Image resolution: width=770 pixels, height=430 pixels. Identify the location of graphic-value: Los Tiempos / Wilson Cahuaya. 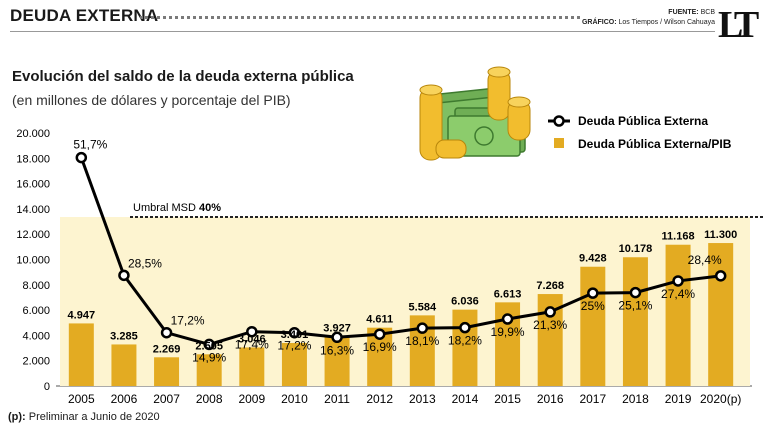
(667, 22).